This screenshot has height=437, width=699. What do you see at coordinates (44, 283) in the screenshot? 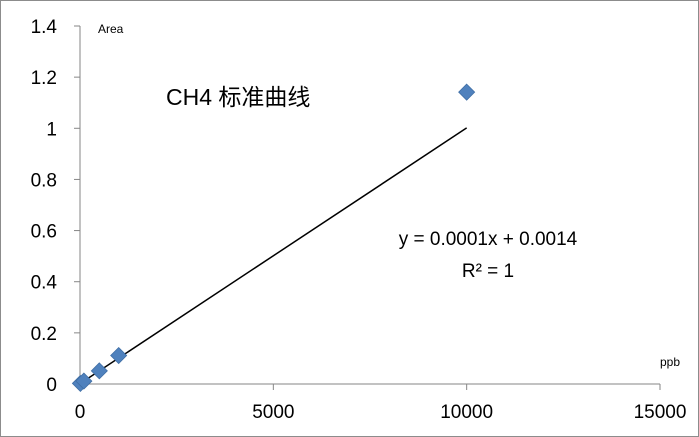
I see `y-tick-label: 0.4` at bounding box center [44, 283].